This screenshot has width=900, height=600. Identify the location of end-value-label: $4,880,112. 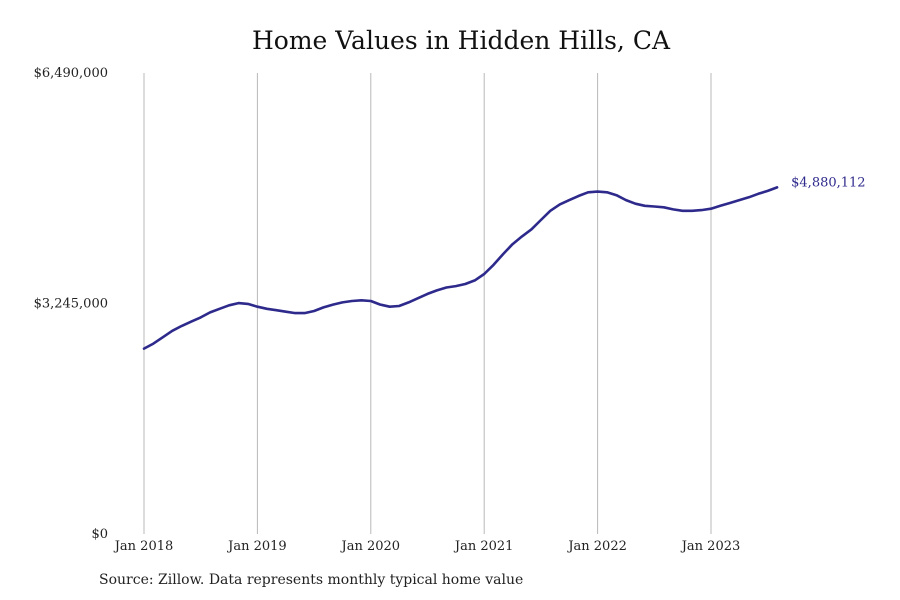
(828, 182).